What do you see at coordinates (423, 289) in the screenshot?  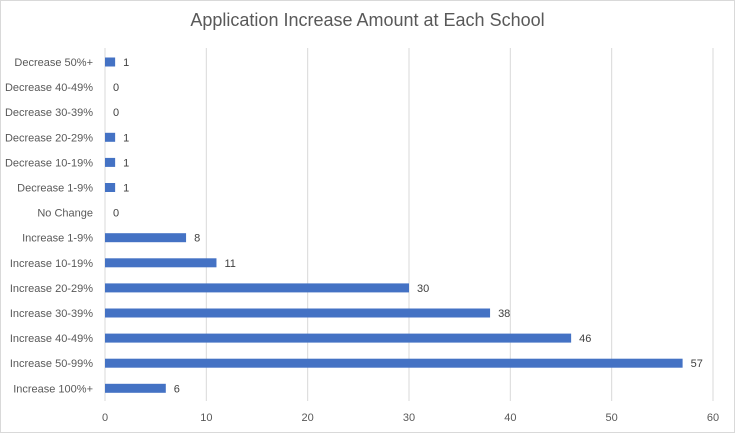 I see `data-label: 30` at bounding box center [423, 289].